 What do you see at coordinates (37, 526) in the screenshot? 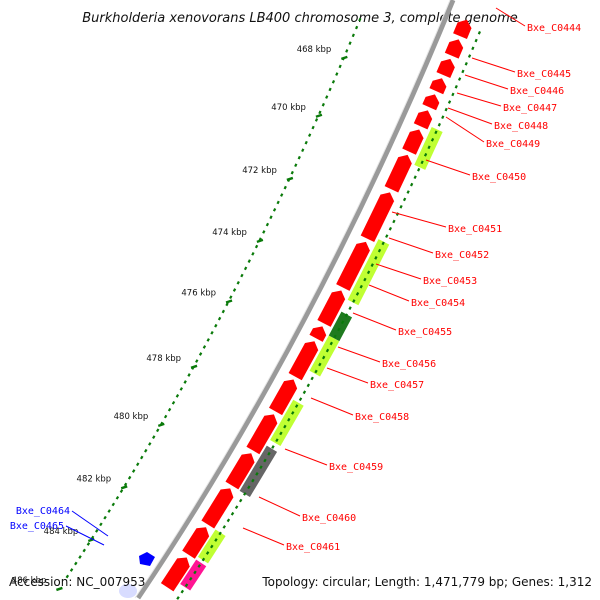
I see `gene-label: Bxe_C0465` at bounding box center [37, 526].